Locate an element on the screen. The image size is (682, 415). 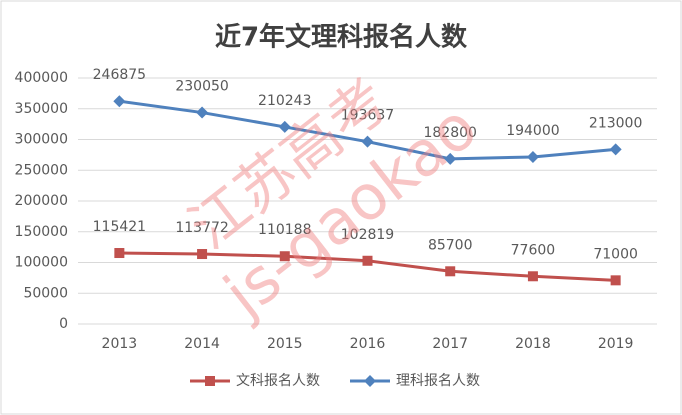
y-tick-label: 300000 is located at coordinates (41, 140).